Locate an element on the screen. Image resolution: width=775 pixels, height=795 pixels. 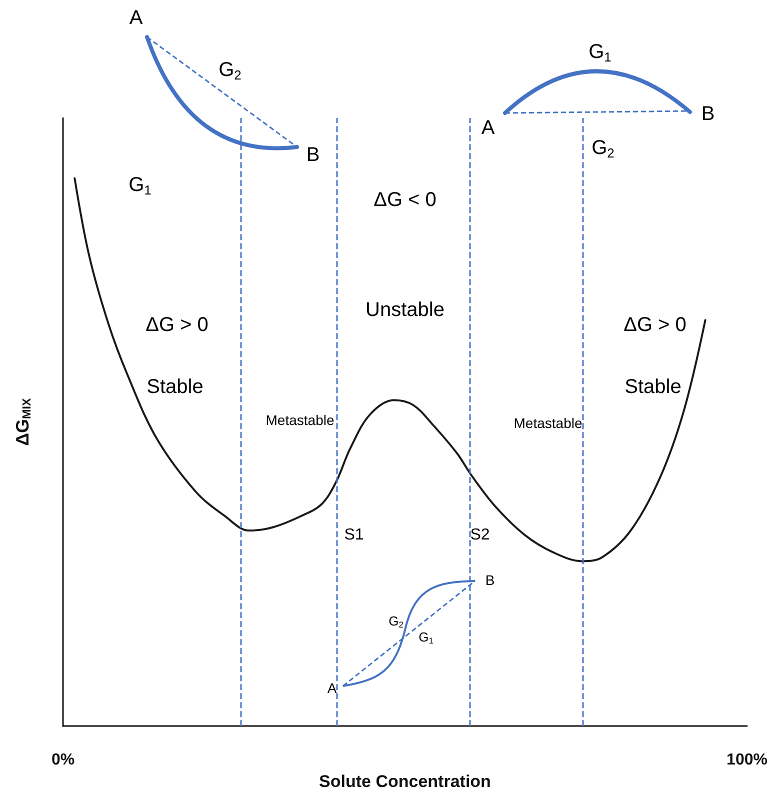
annotation: ΔG < 0 is located at coordinates (405, 200).